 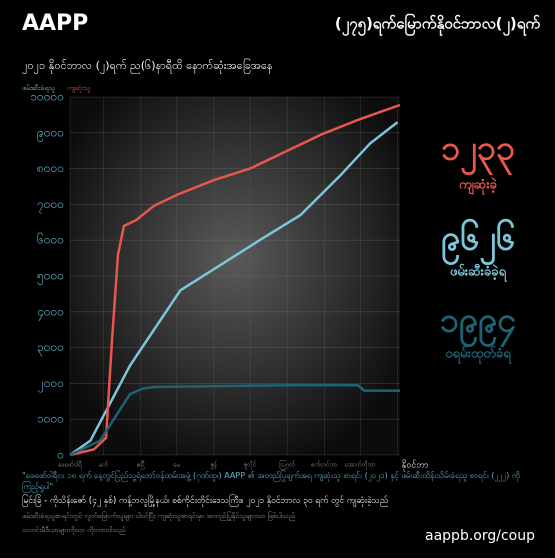 I want to click on x-tick-label: ဖေဖော်ဝါရီ, so click(x=70, y=465).